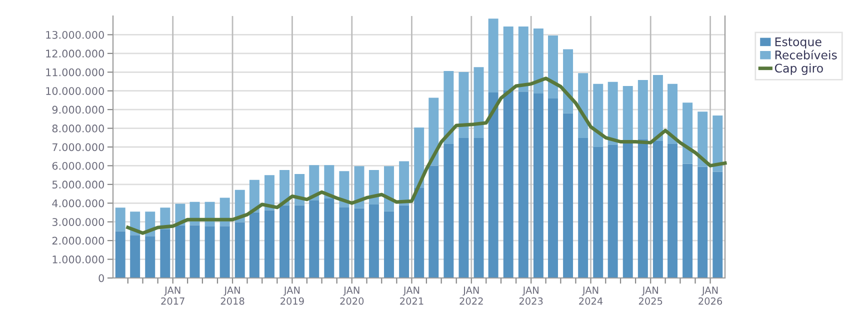  Describe the element at coordinates (172, 295) in the screenshot. I see `x-tick-label: JAN 2017` at that location.